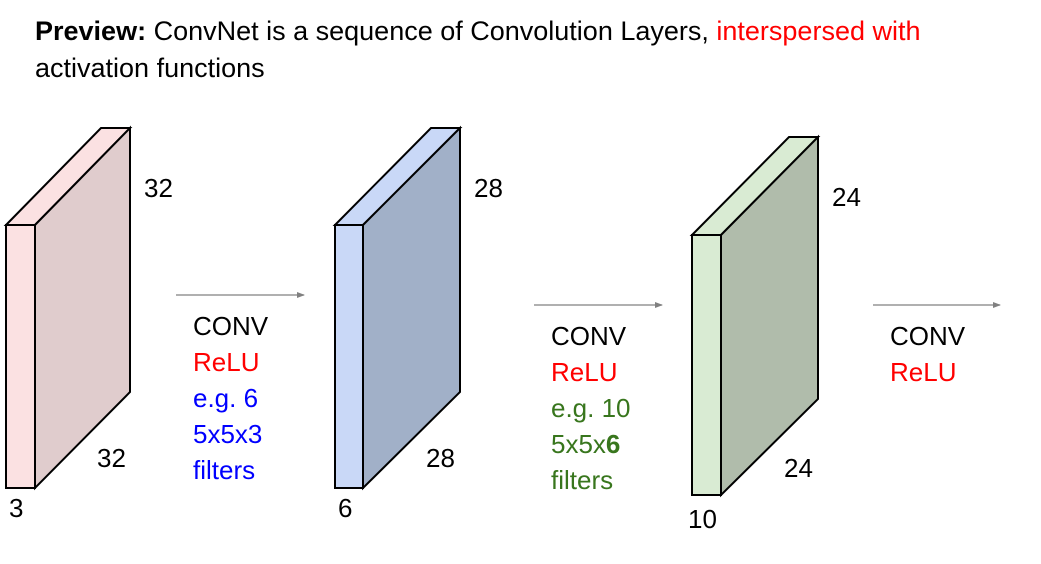 The image size is (1041, 564). Describe the element at coordinates (798, 468) in the screenshot. I see `volume-conv2-width-label: 24` at that location.